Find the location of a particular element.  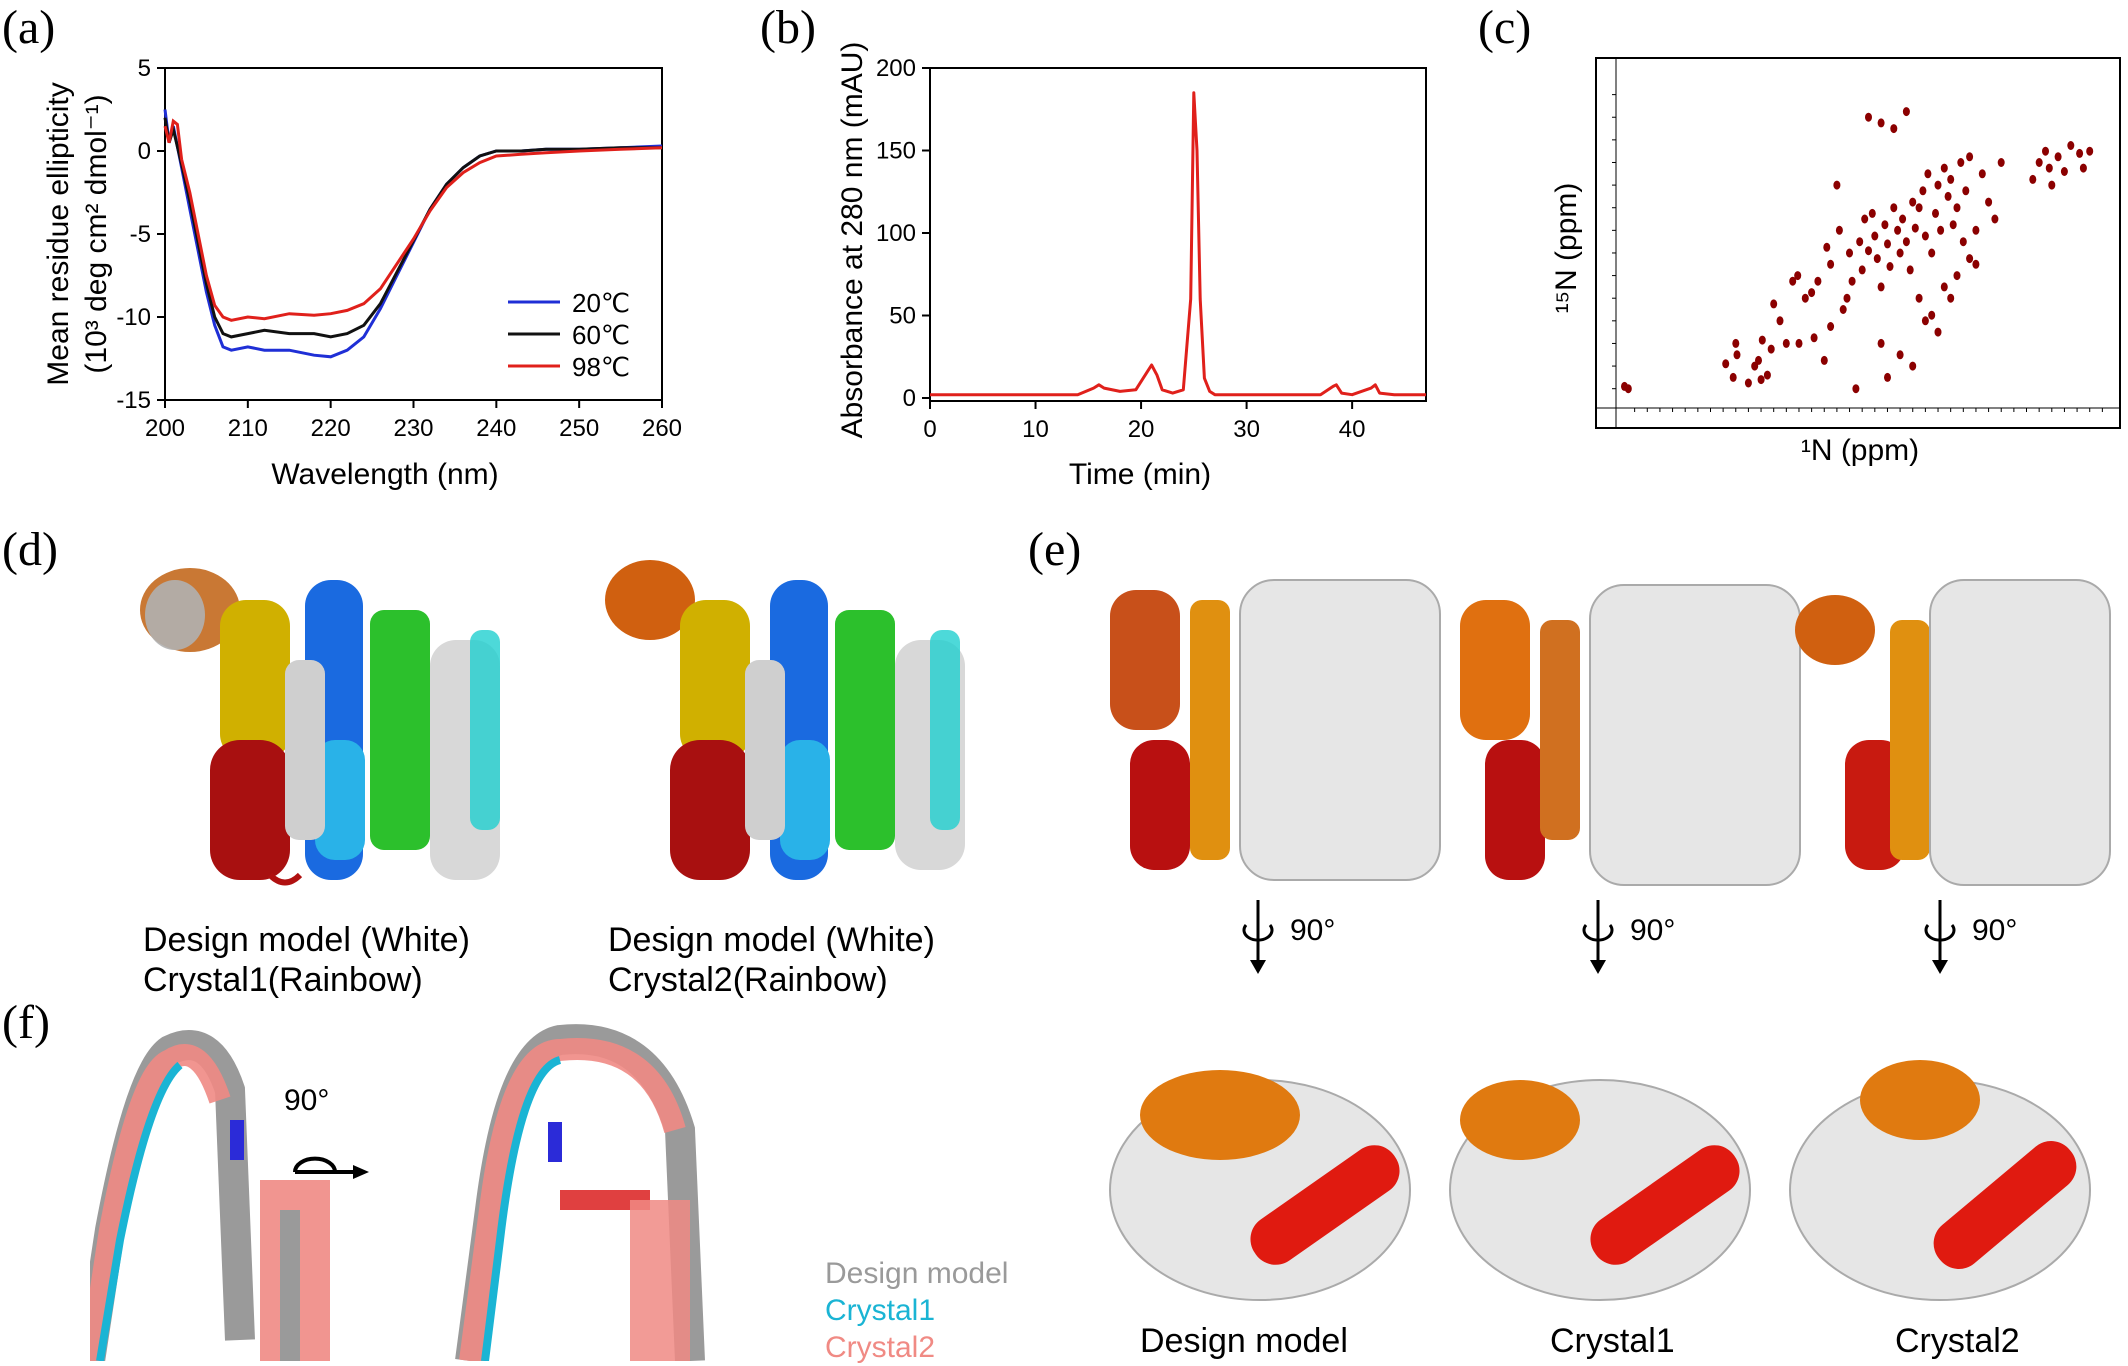

cd-series-group is located at coordinates (413, 234).